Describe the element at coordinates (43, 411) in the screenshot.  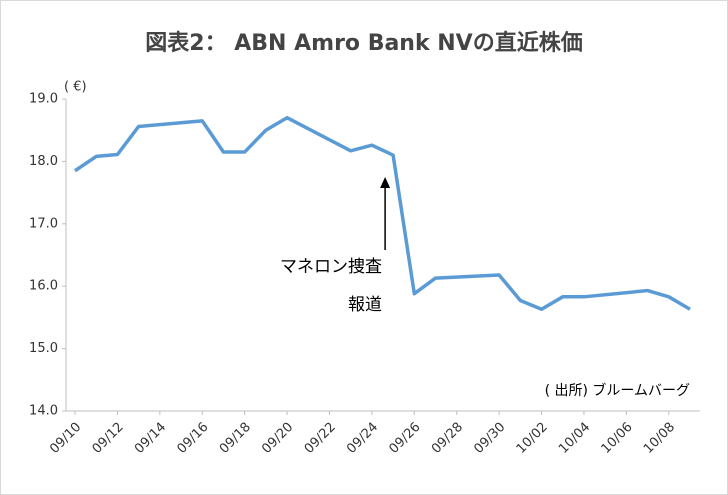
I see `y-tick-label: 14.0` at that location.